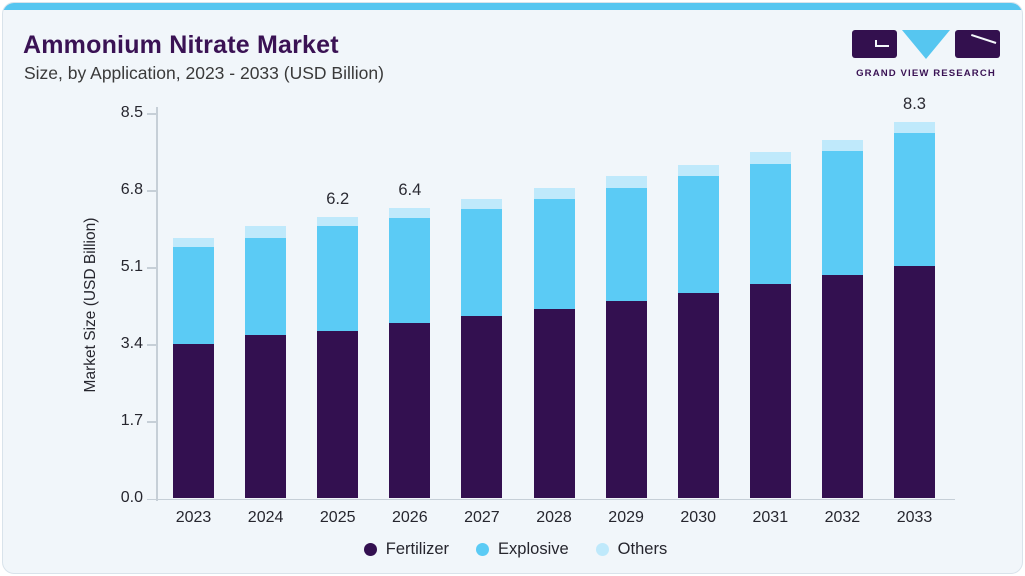 This screenshot has width=1025, height=576. Describe the element at coordinates (626, 400) in the screenshot. I see `bar-segment-fertilizer-2029` at that location.